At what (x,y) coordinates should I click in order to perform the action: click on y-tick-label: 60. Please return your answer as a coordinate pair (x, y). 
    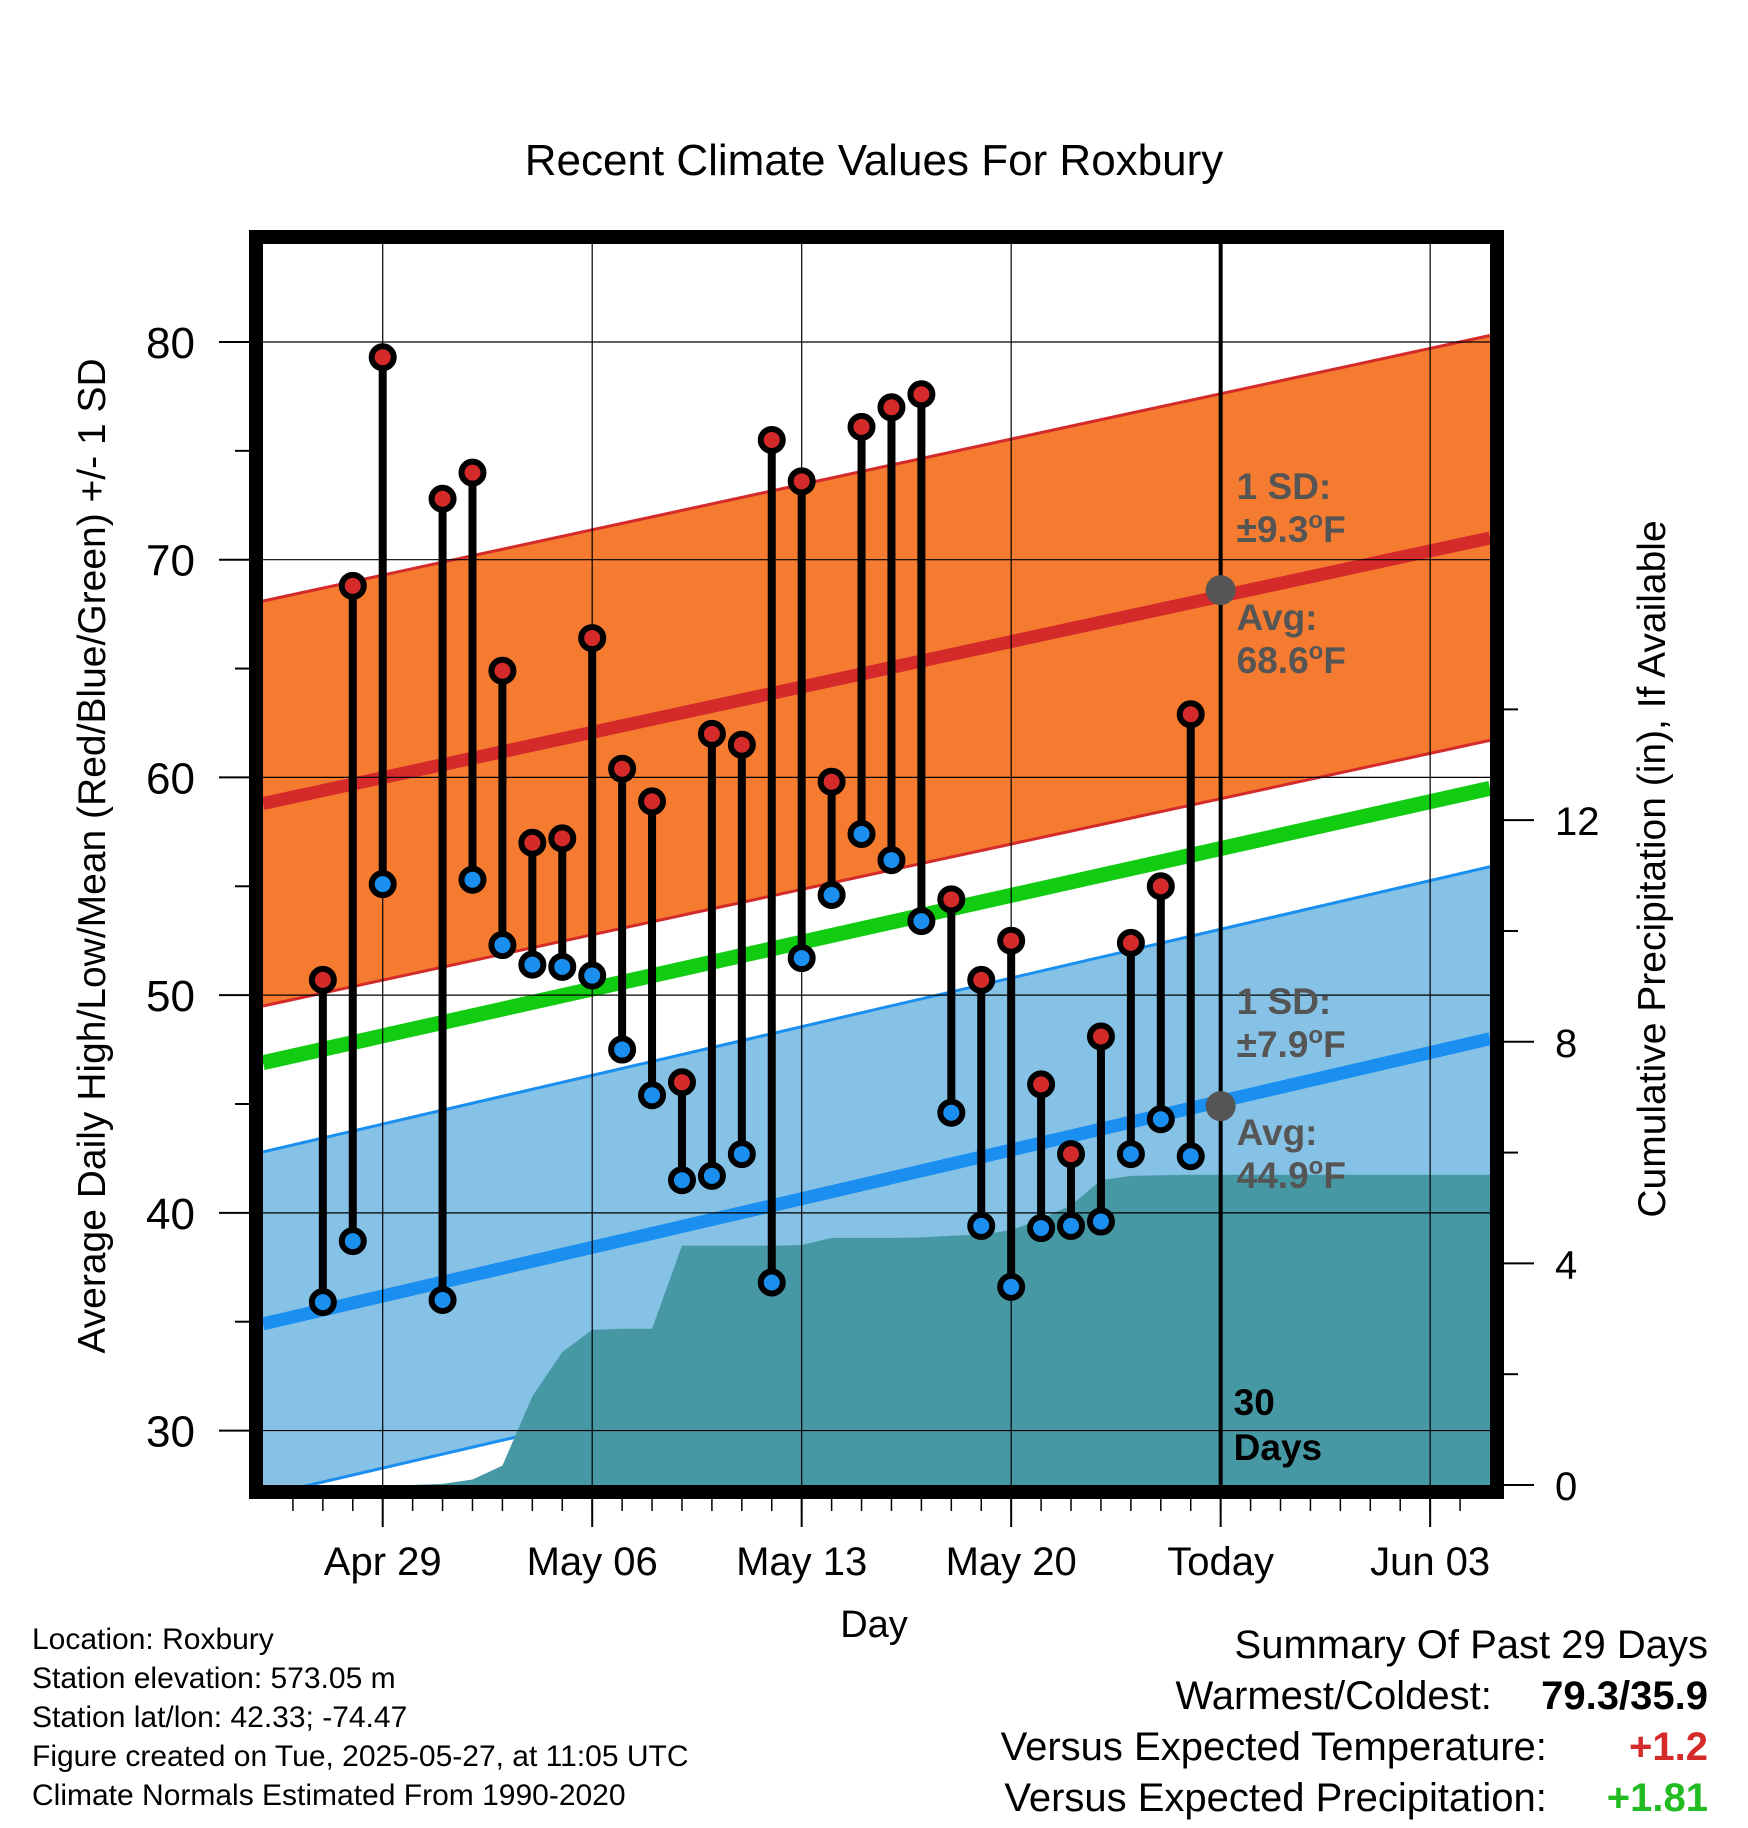
    Looking at the image, I should click on (170, 778).